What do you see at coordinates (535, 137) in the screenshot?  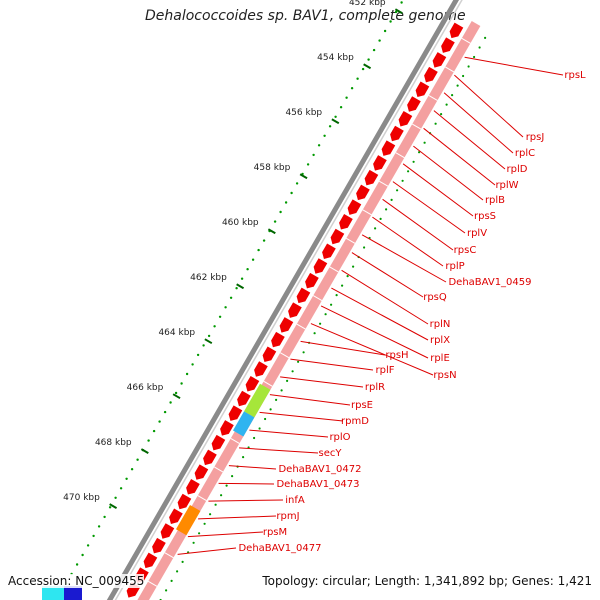 I see `gene-label: rpsJ` at bounding box center [535, 137].